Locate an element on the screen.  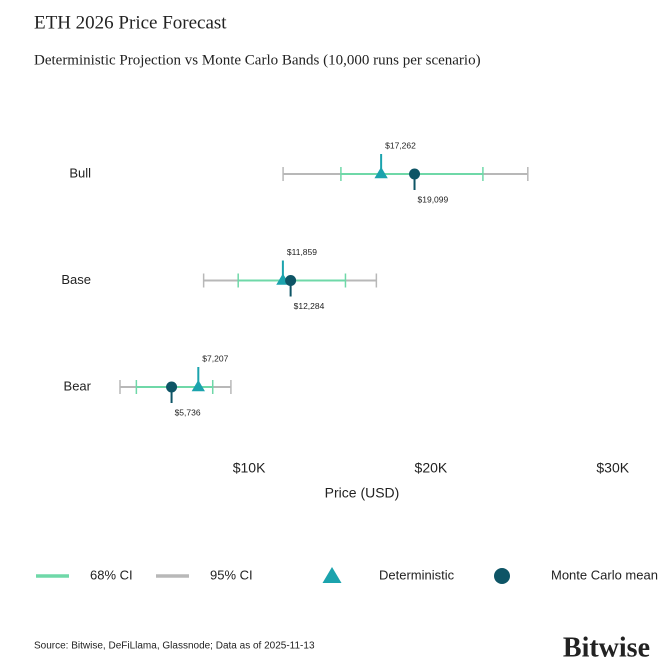
x-tick-label: $20K is located at coordinates (431, 468).